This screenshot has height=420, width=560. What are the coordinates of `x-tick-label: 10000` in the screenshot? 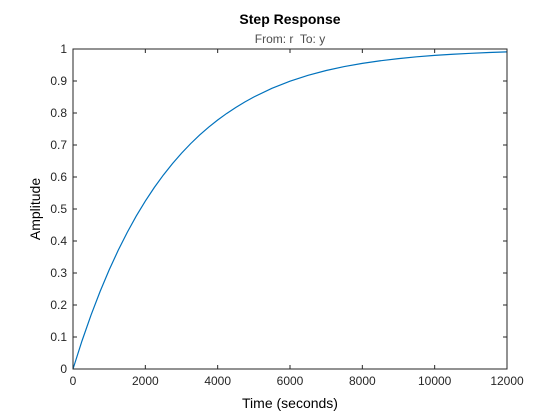 It's located at (435, 381).